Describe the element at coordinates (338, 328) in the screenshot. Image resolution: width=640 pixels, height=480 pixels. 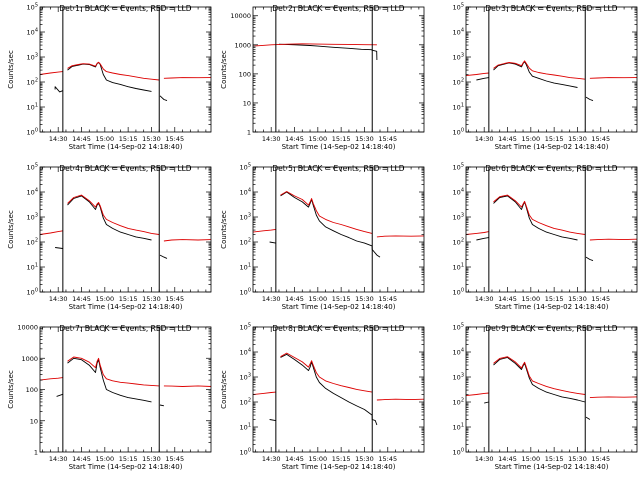
I see `chart-title: Det 8: BLACK = Events, RED = LLD` at that location.